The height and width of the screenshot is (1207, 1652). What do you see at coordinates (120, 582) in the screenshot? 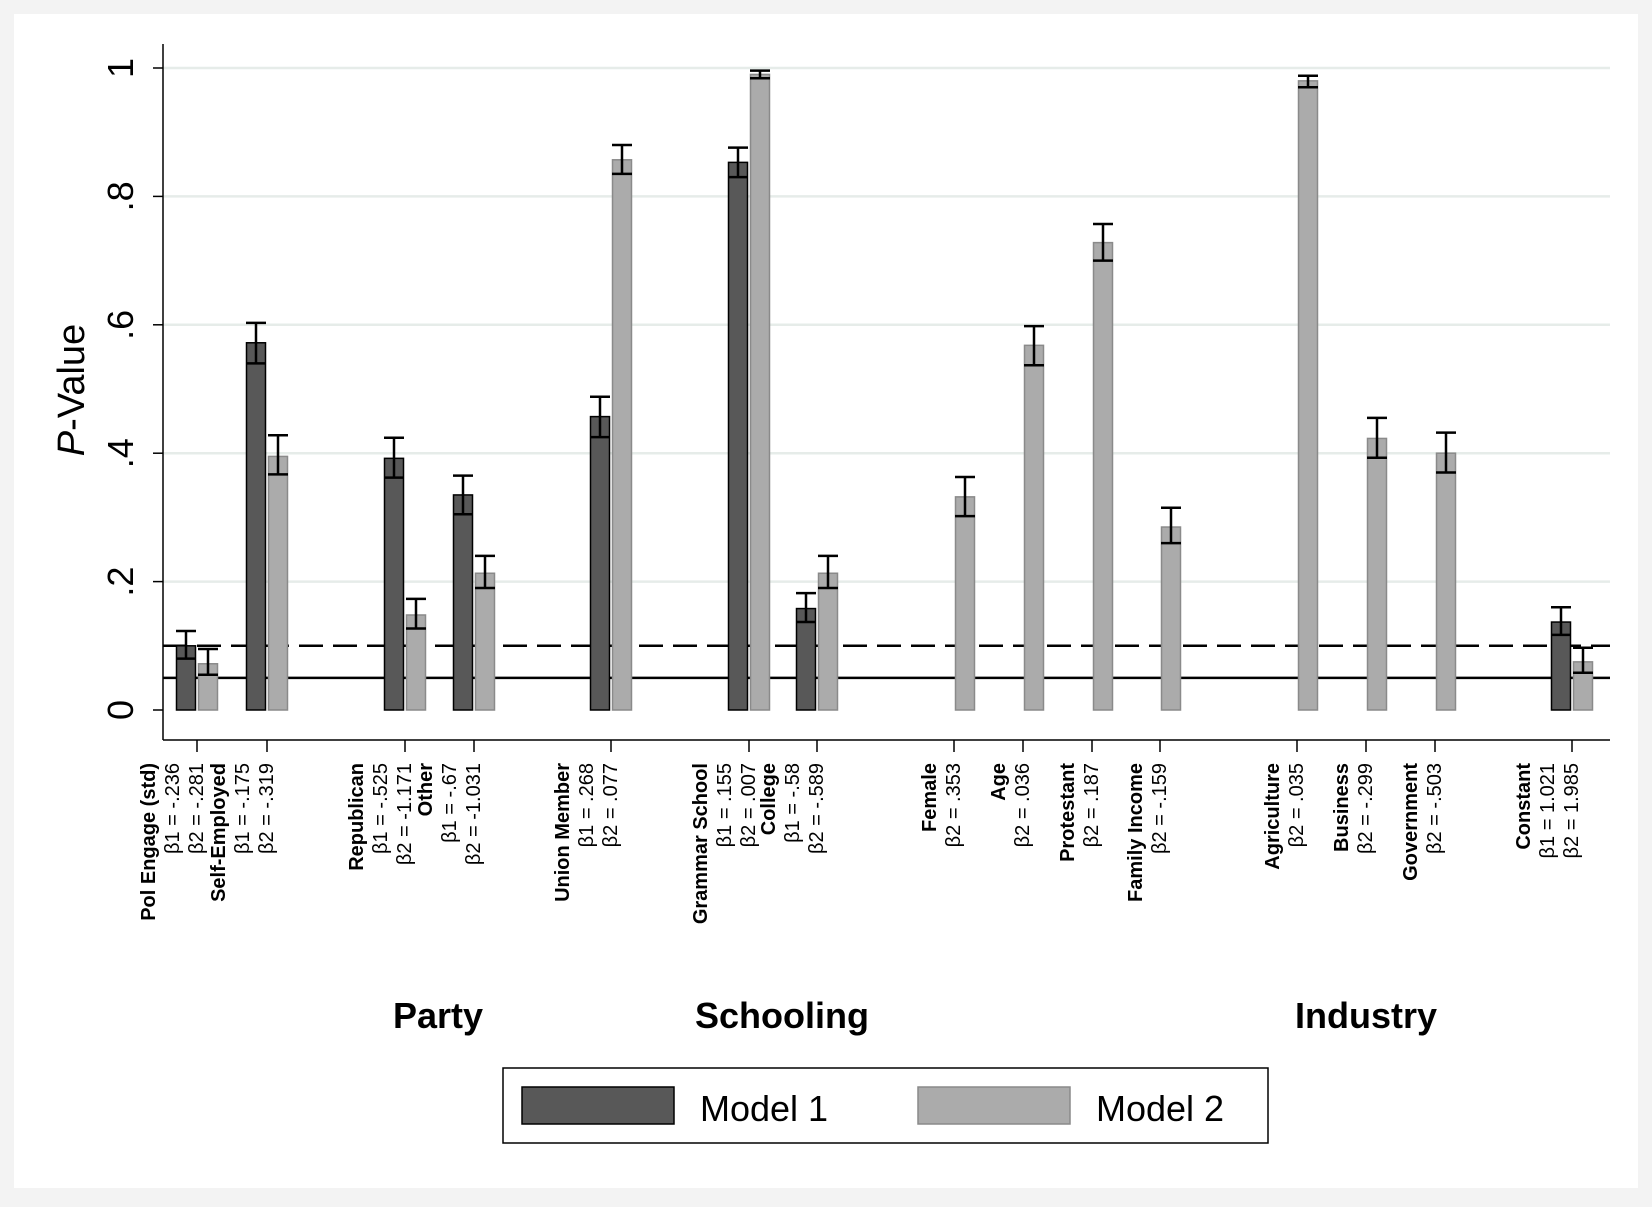
I see `y-tick-label: .2` at bounding box center [120, 582].